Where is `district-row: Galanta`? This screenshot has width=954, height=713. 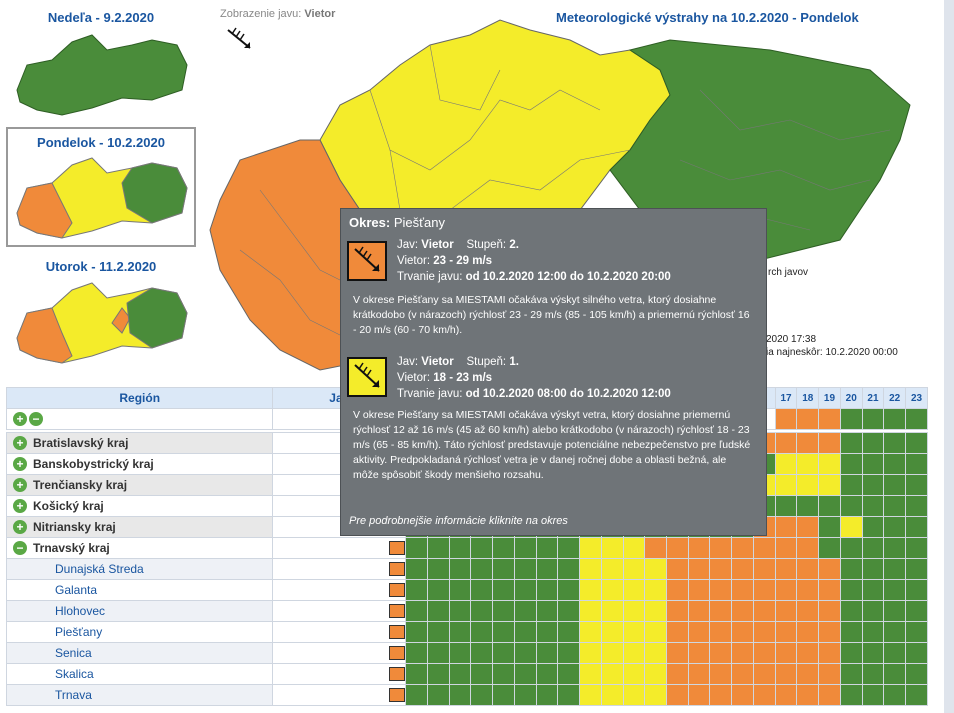
district-row: Galanta is located at coordinates (466, 590).